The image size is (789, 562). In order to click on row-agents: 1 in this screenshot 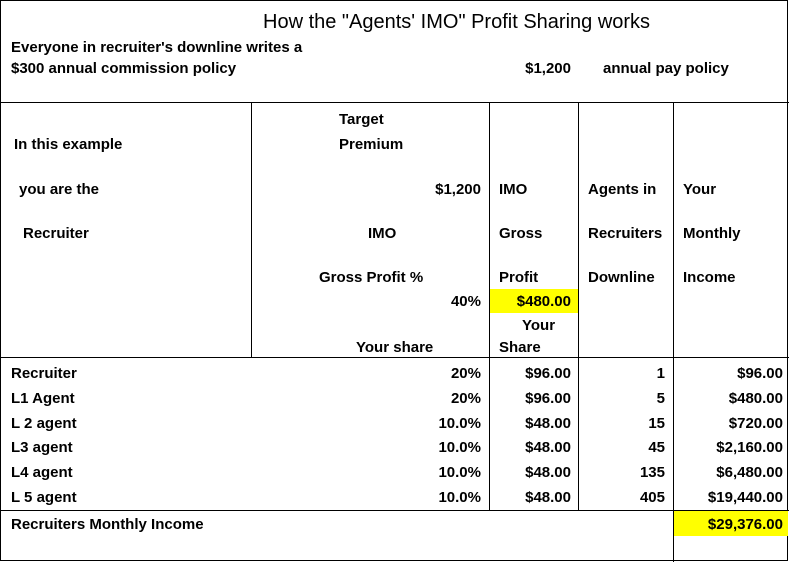, I will do `click(660, 373)`.